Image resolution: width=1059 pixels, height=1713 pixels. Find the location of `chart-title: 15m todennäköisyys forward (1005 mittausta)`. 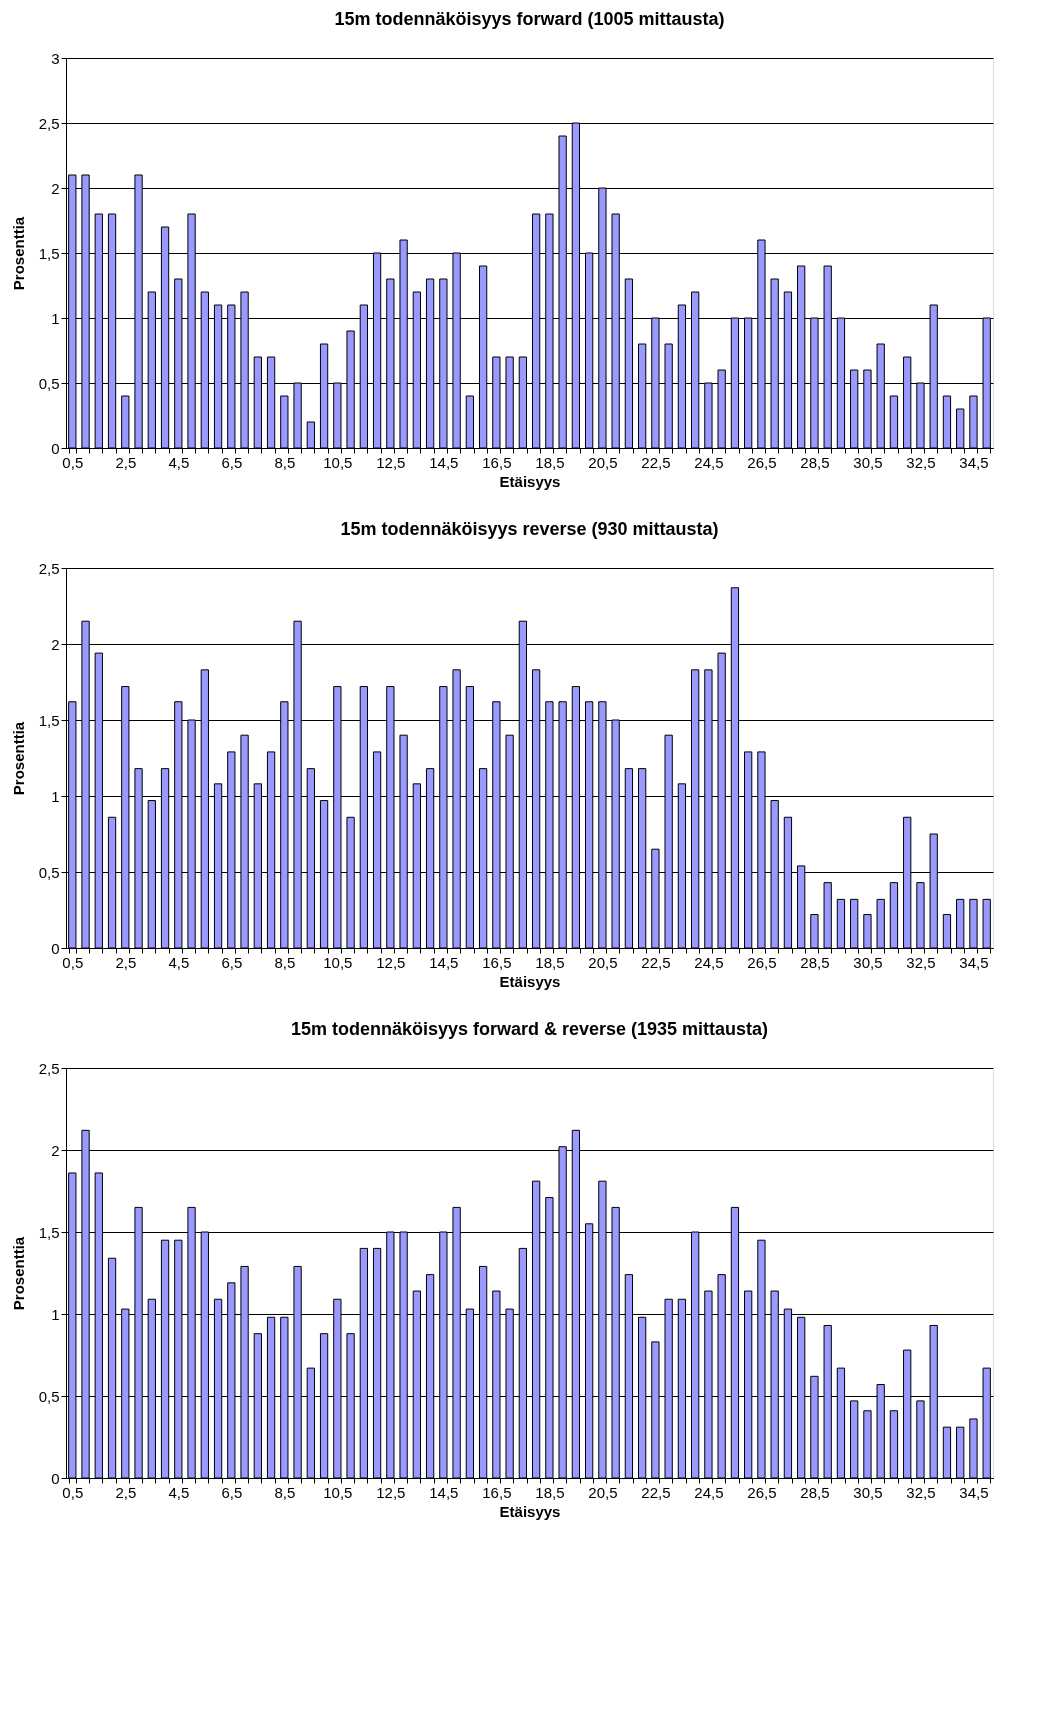

chart-title: 15m todennäköisyys forward (1005 mittausta) is located at coordinates (529, 19).